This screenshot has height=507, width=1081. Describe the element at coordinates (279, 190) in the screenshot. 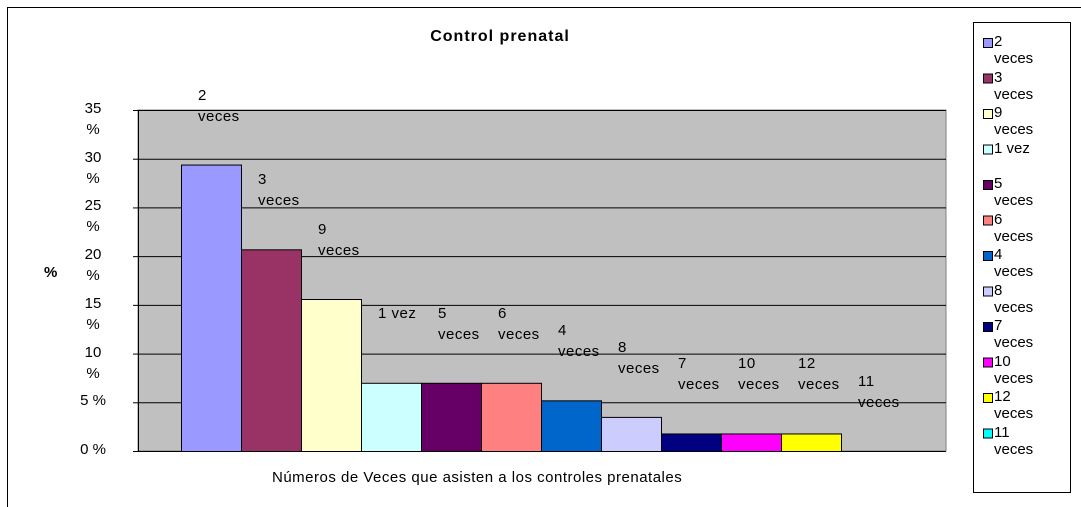

I see `data-label: 3 veces` at that location.